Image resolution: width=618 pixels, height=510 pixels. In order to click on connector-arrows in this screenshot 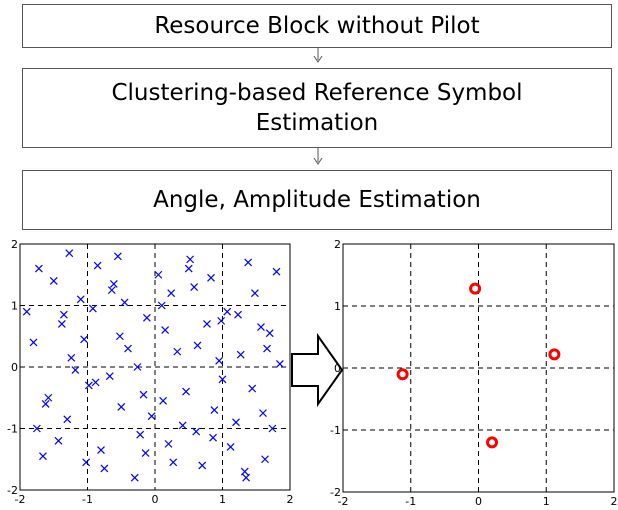, I will do `click(318, 106)`.